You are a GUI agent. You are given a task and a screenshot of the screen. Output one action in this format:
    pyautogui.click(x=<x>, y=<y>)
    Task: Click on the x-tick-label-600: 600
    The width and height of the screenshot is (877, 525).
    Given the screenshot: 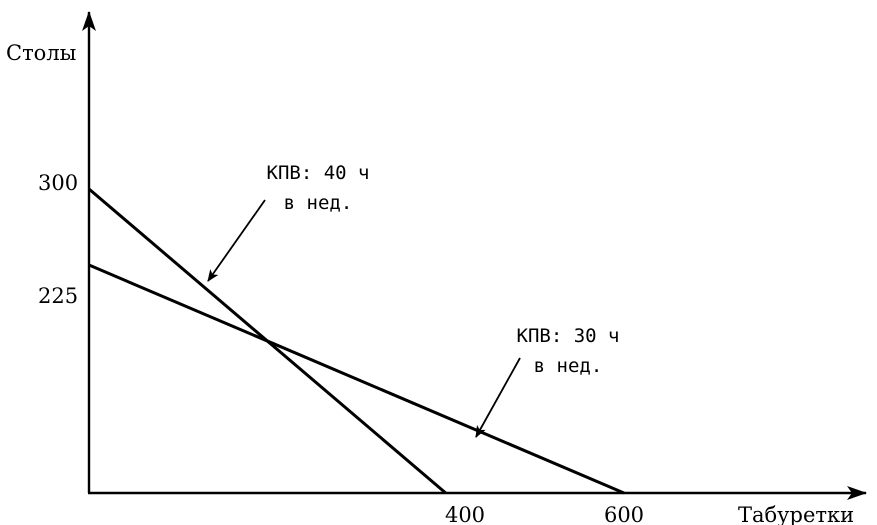 What is the action you would take?
    pyautogui.click(x=624, y=514)
    